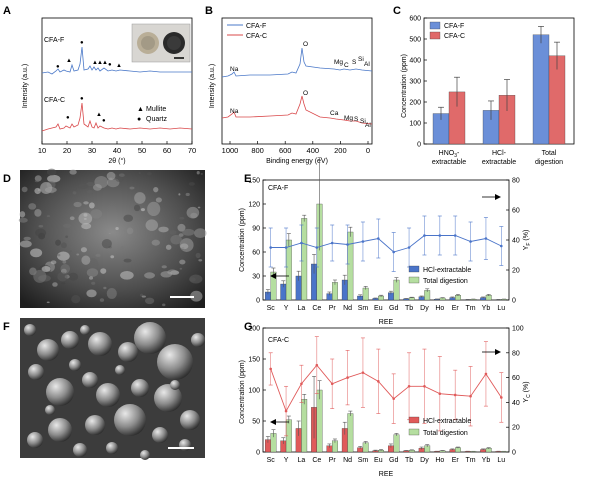 This screenshot has height=479, width=589. Describe the element at coordinates (254, 181) in the screenshot. I see `y-tick-label: 150` at that location.